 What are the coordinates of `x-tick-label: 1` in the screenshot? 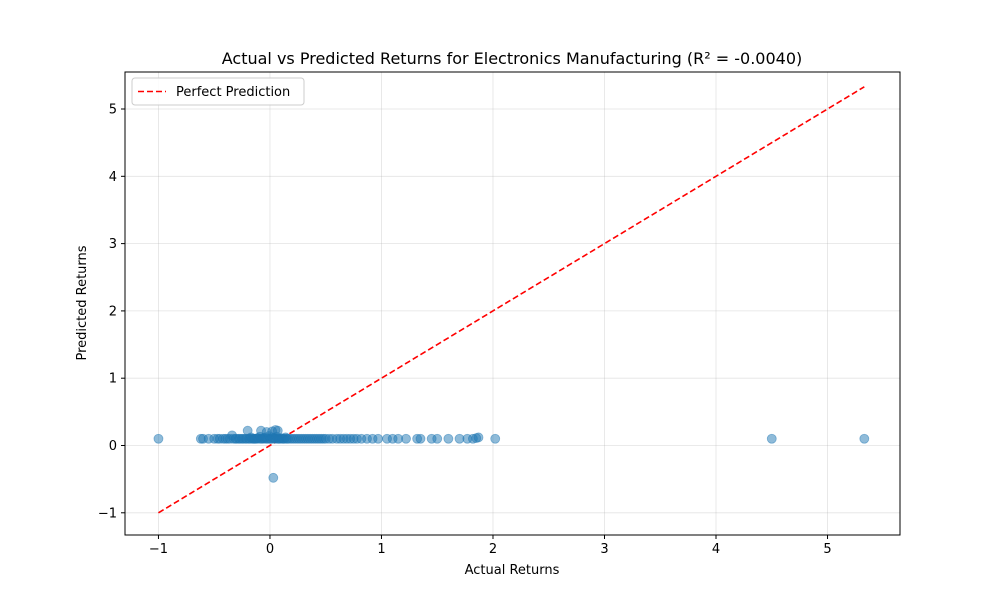 It's located at (381, 549).